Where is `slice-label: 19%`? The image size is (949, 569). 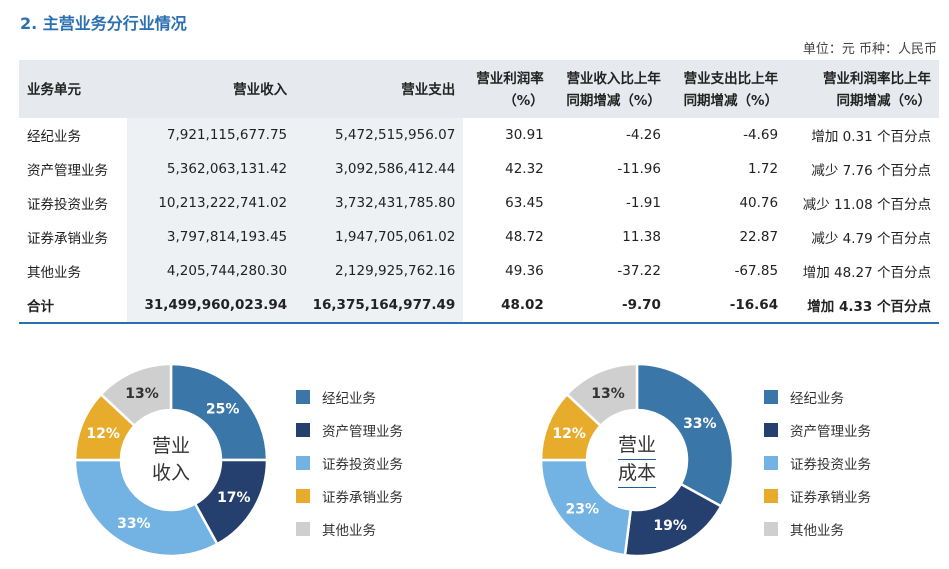
slice-label: 19% is located at coordinates (670, 526).